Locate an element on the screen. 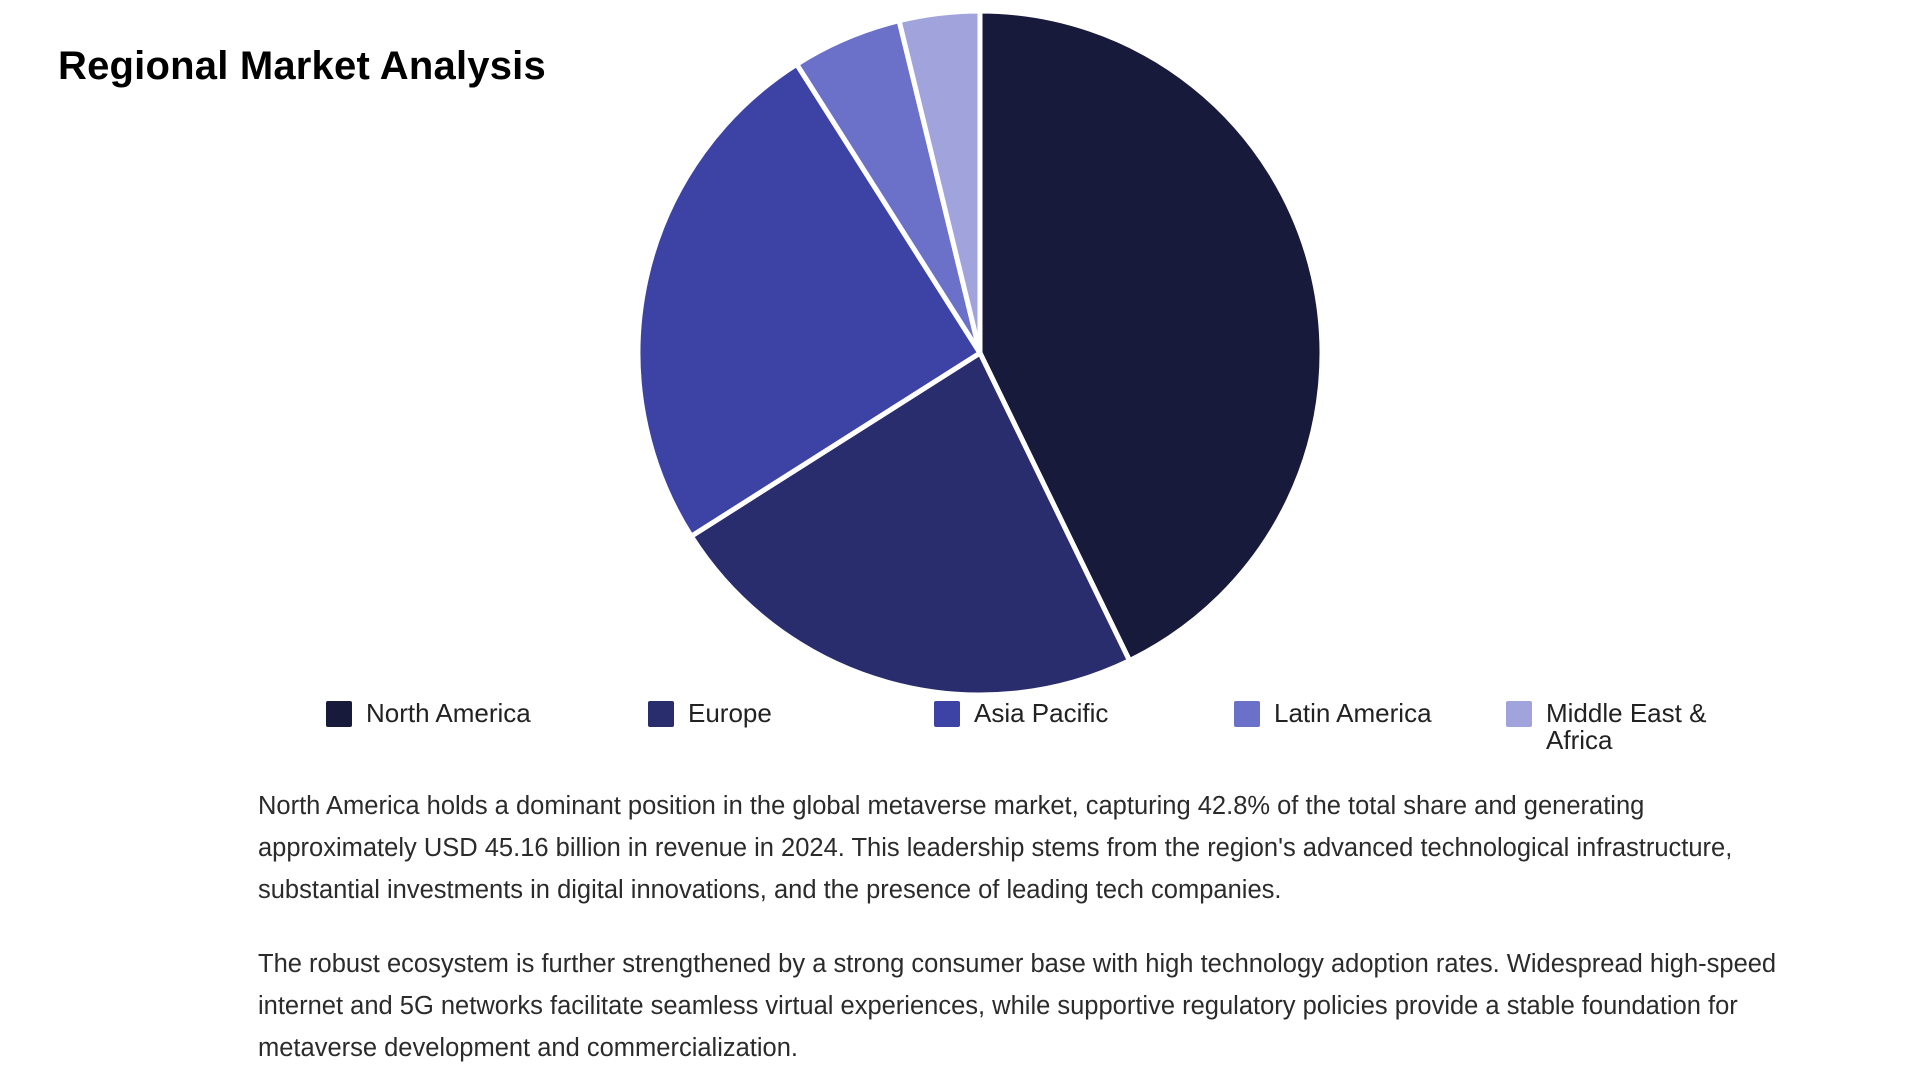  legend-item-north-america: North America is located at coordinates (428, 713).